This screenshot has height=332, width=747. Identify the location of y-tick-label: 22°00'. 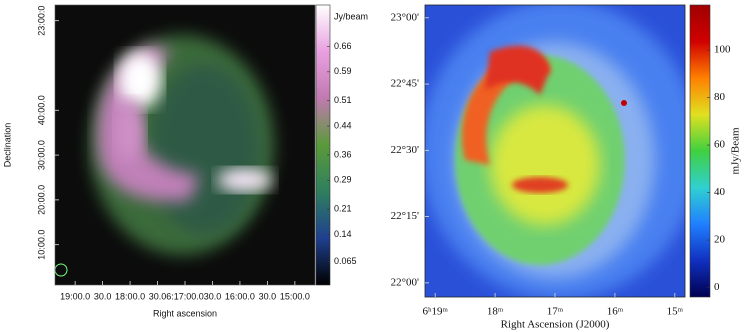
(405, 282).